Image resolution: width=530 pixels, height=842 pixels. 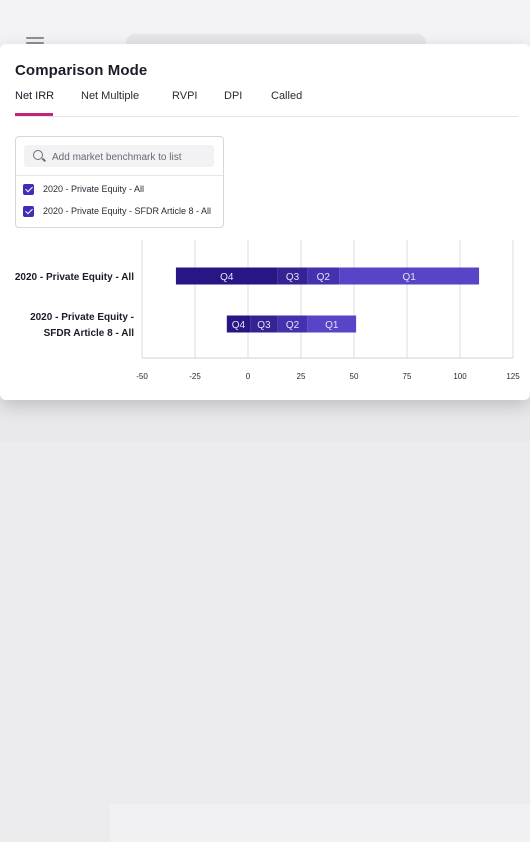 I want to click on benchmark-search-field, so click(x=119, y=156).